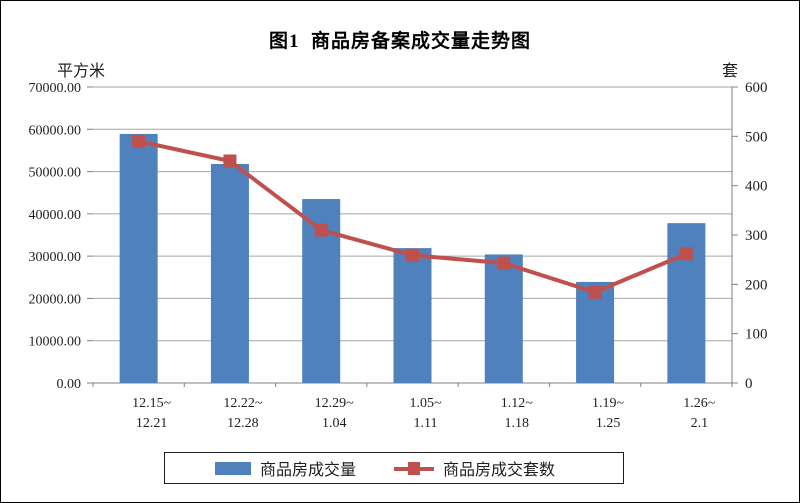 The height and width of the screenshot is (503, 800). Describe the element at coordinates (399, 41) in the screenshot. I see `chart-title: 图1 商品房备案成交量走势图` at that location.